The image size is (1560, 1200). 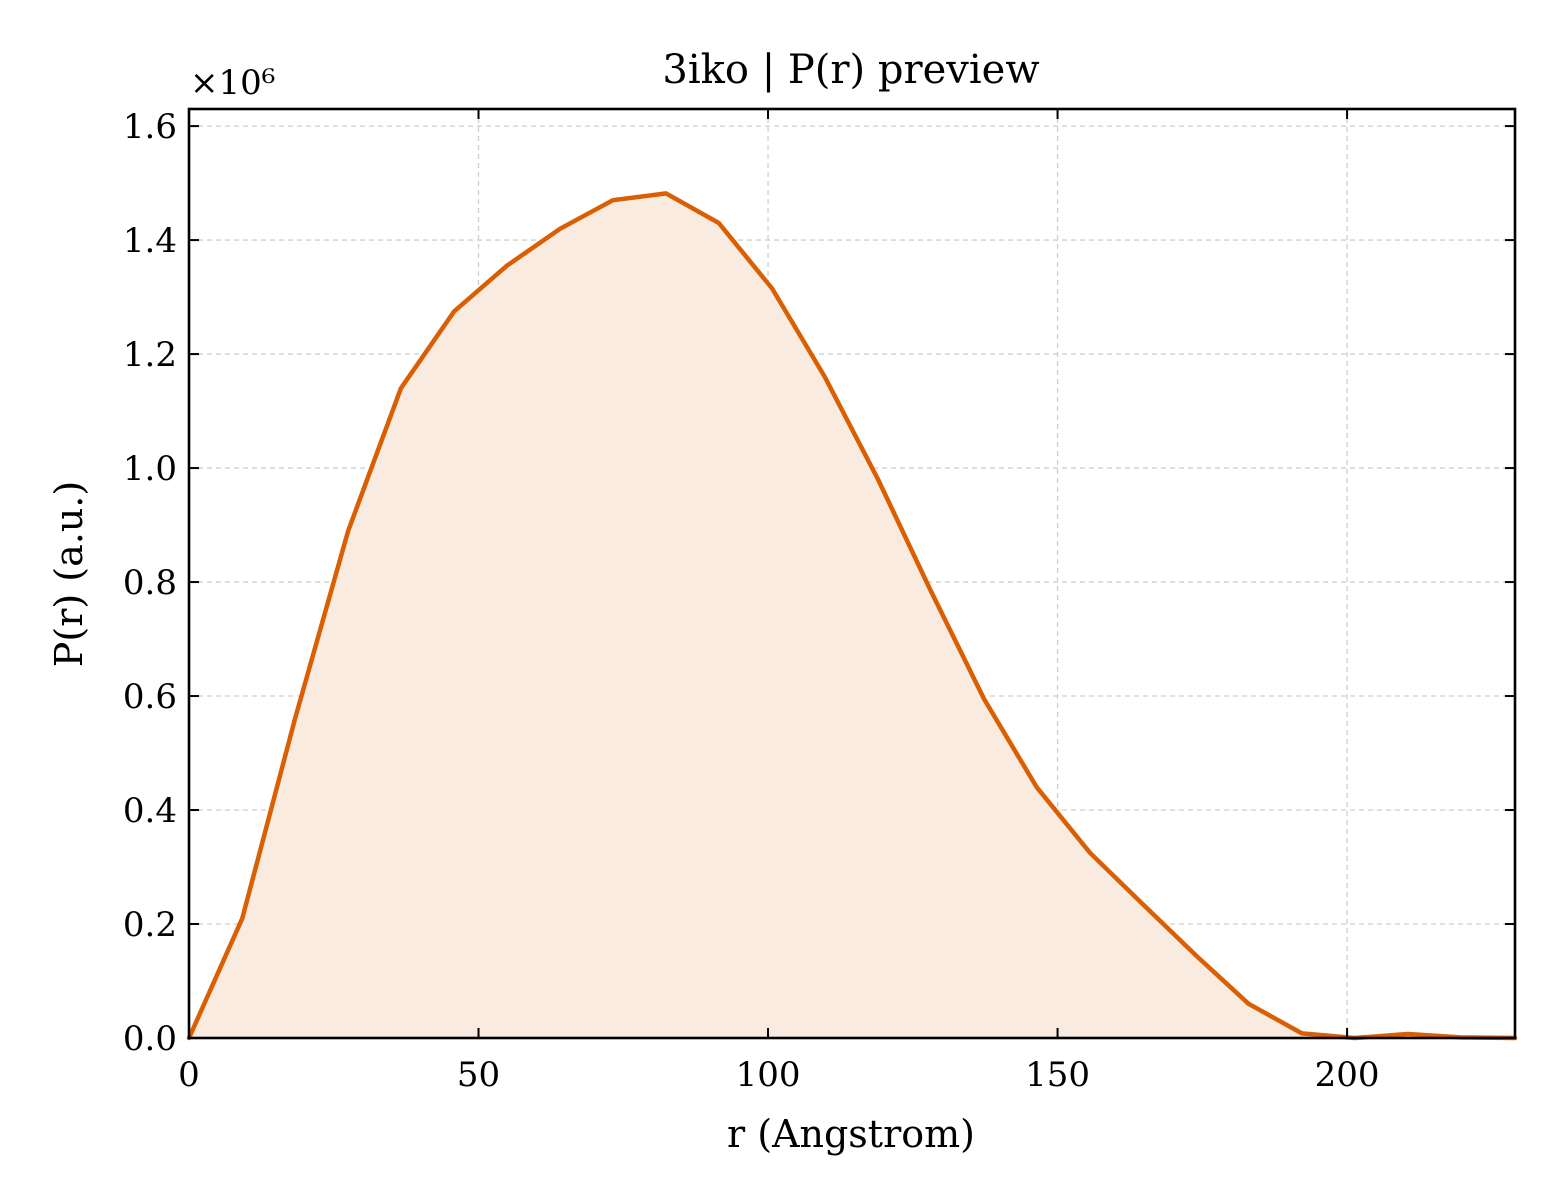 What do you see at coordinates (851, 1134) in the screenshot?
I see `x-axis-label: r (Angstrom)` at bounding box center [851, 1134].